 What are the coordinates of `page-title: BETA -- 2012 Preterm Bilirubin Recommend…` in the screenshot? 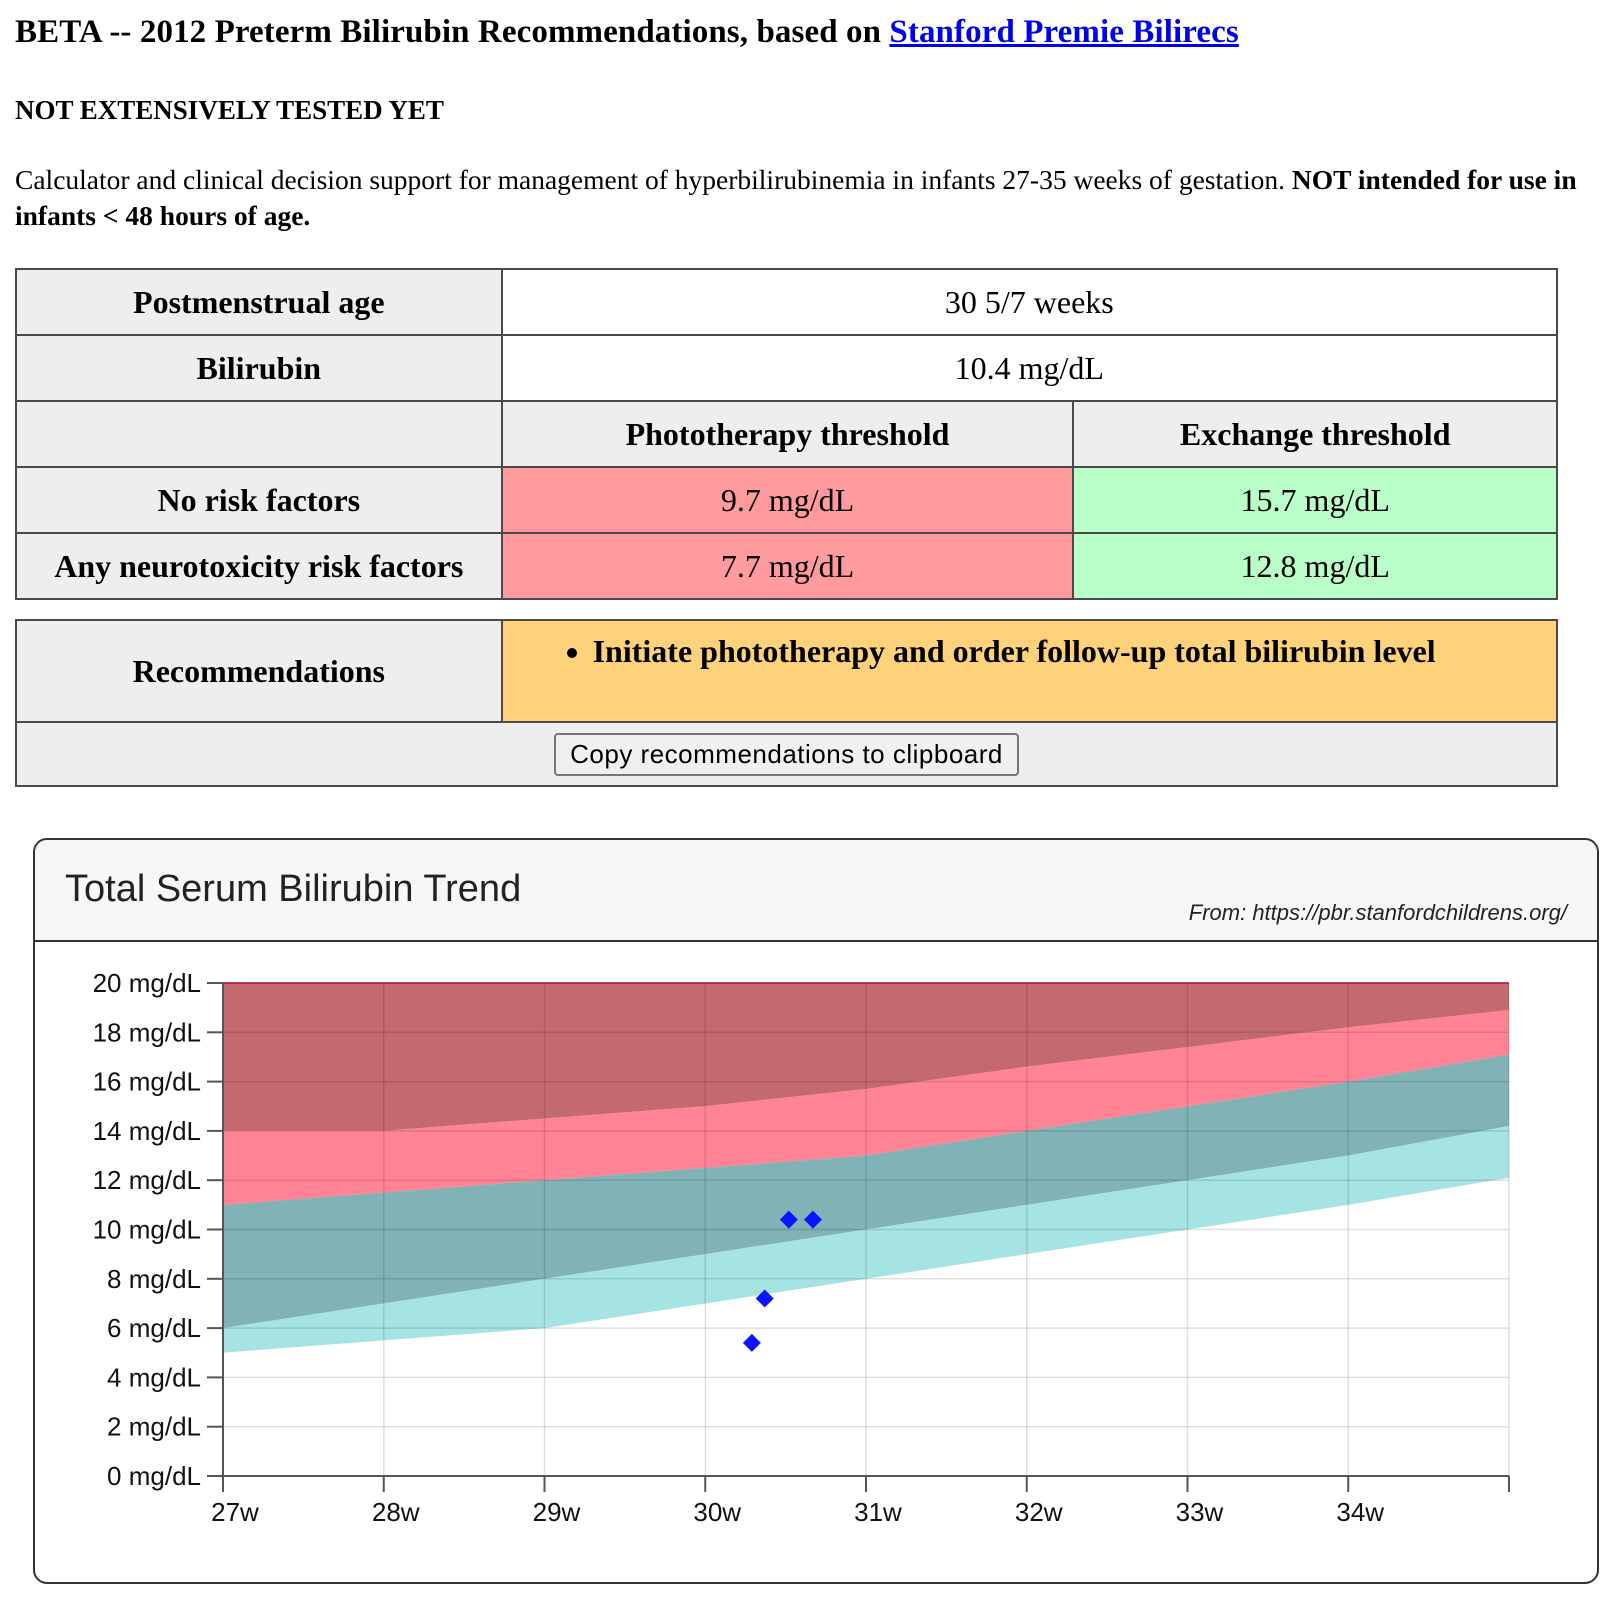 It's located at (627, 32).